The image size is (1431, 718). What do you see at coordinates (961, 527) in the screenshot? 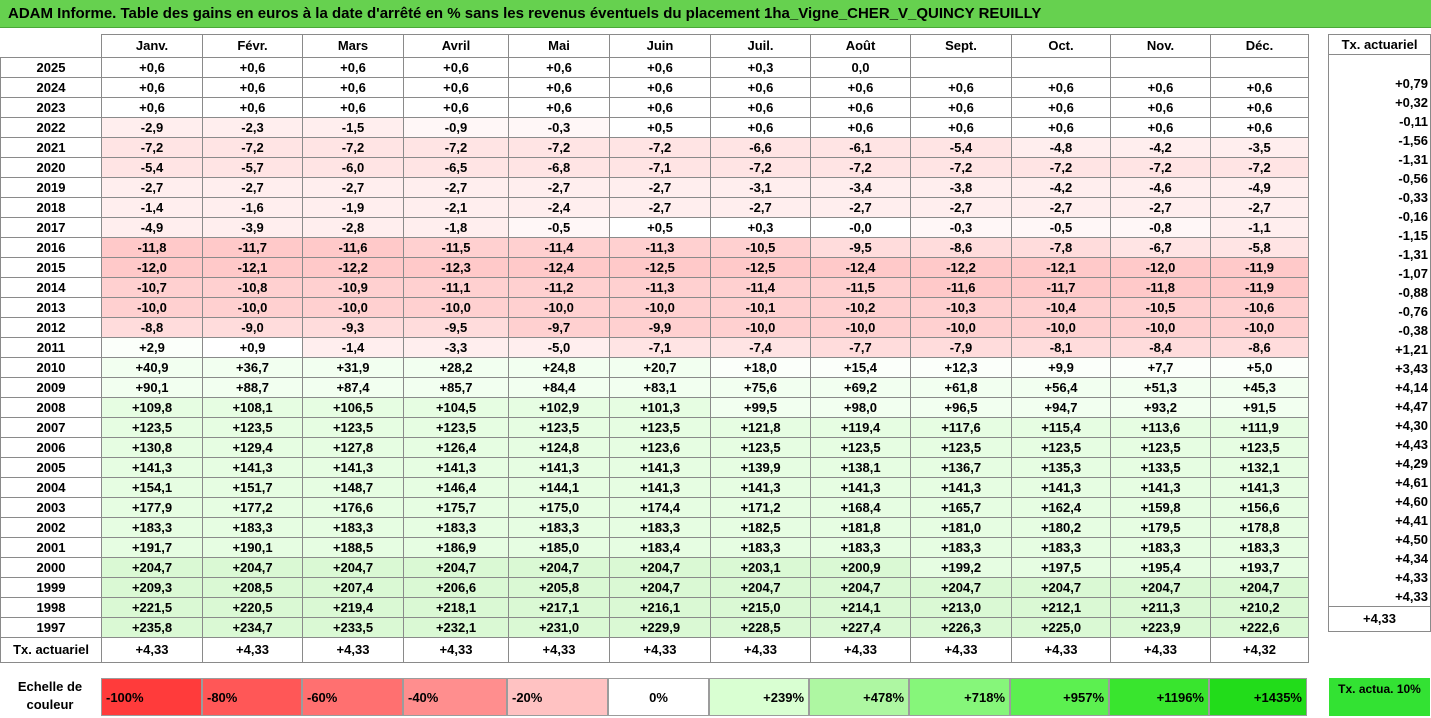
I see `value-cell: +181,0` at bounding box center [961, 527].